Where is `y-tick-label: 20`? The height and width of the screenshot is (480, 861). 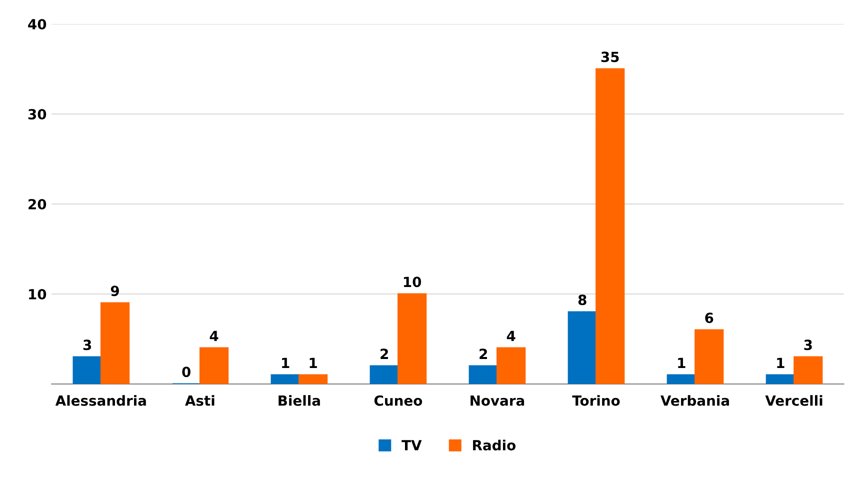 y-tick-label: 20 is located at coordinates (37, 204).